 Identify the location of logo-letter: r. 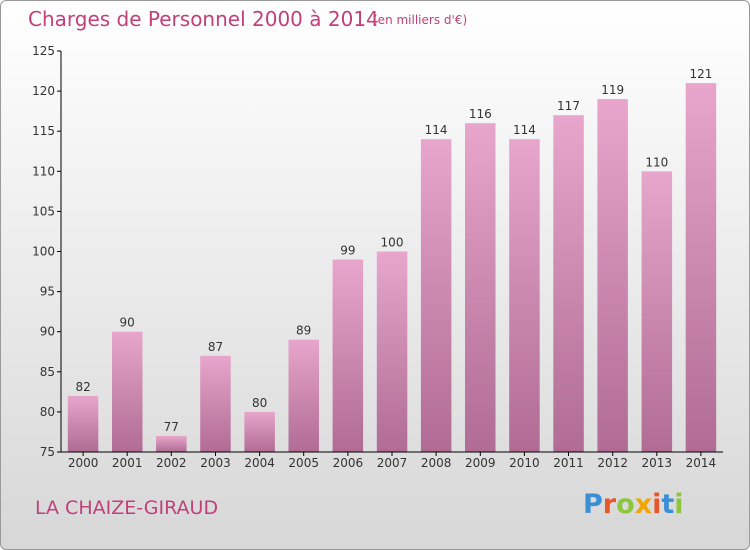
(609, 504).